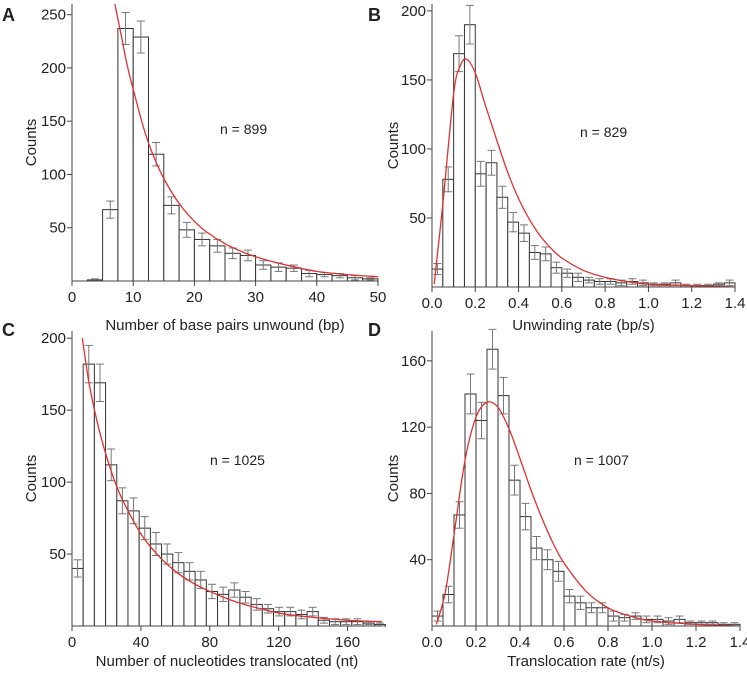 The width and height of the screenshot is (747, 675). I want to click on x-tick-label: 0.0, so click(432, 303).